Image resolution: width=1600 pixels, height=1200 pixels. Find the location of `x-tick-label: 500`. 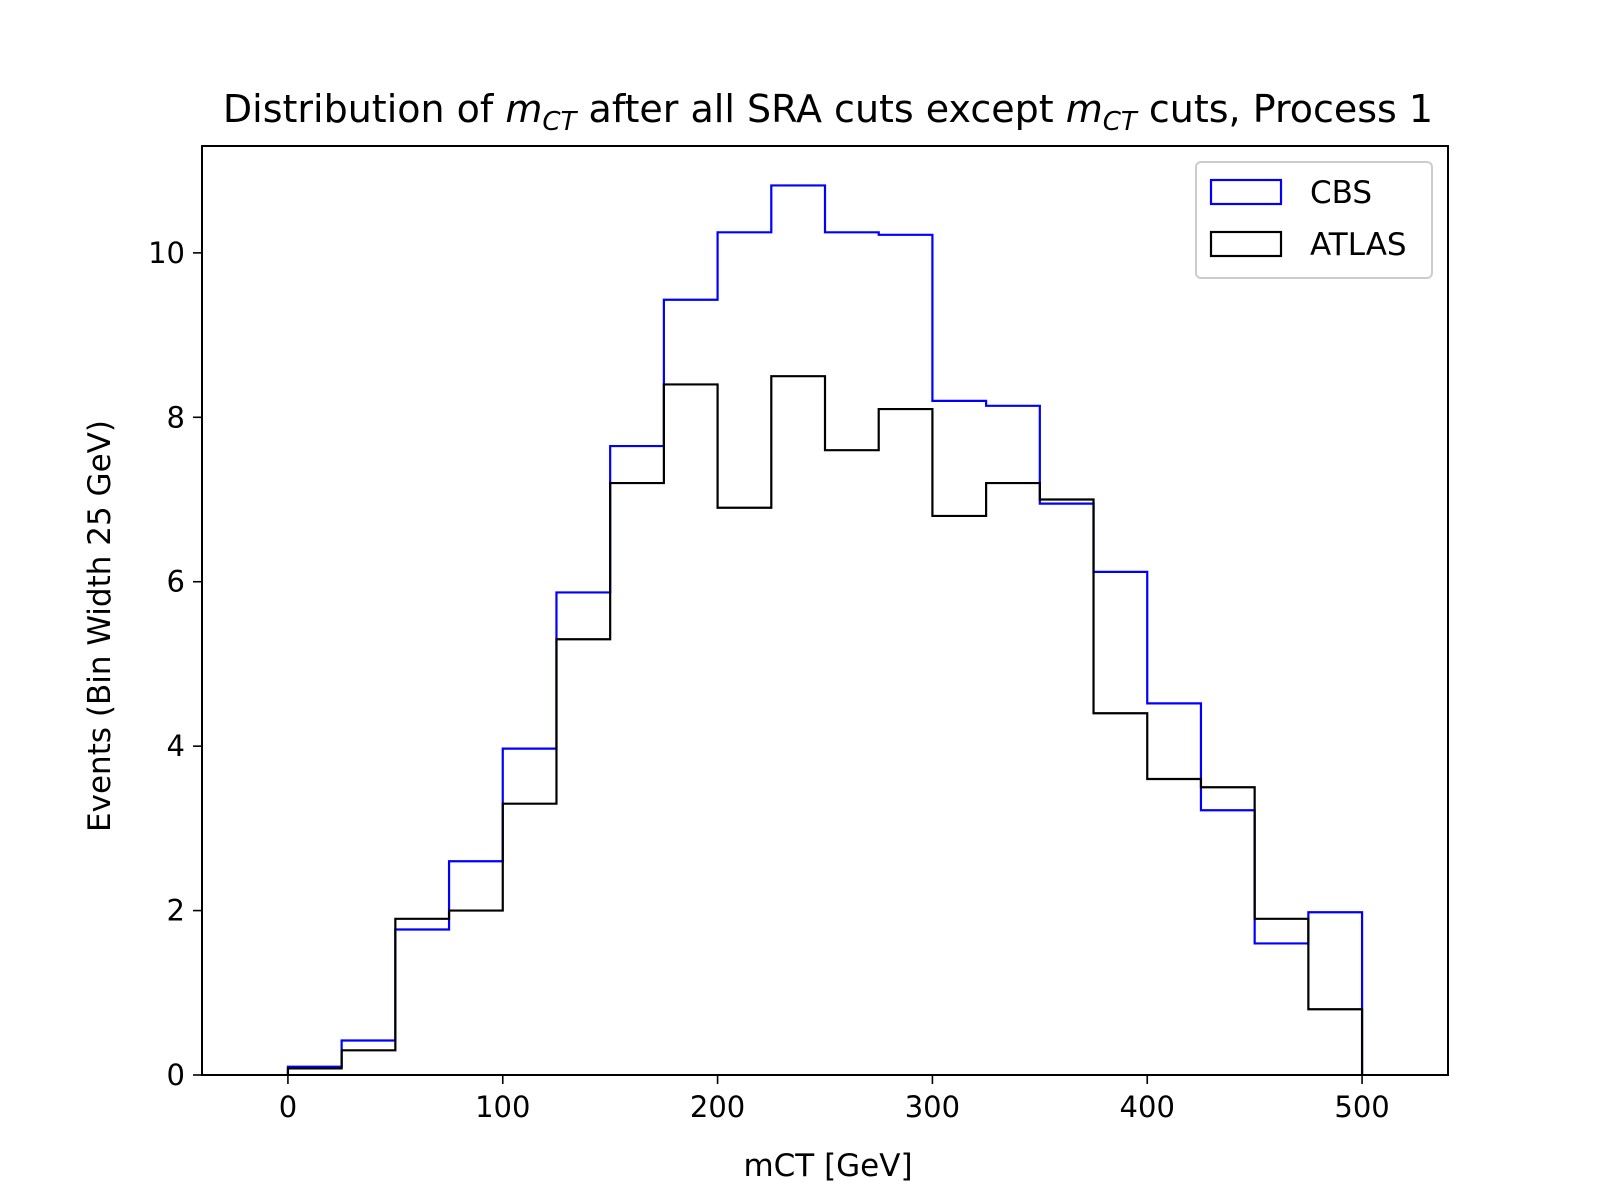

x-tick-label: 500 is located at coordinates (1361, 1107).